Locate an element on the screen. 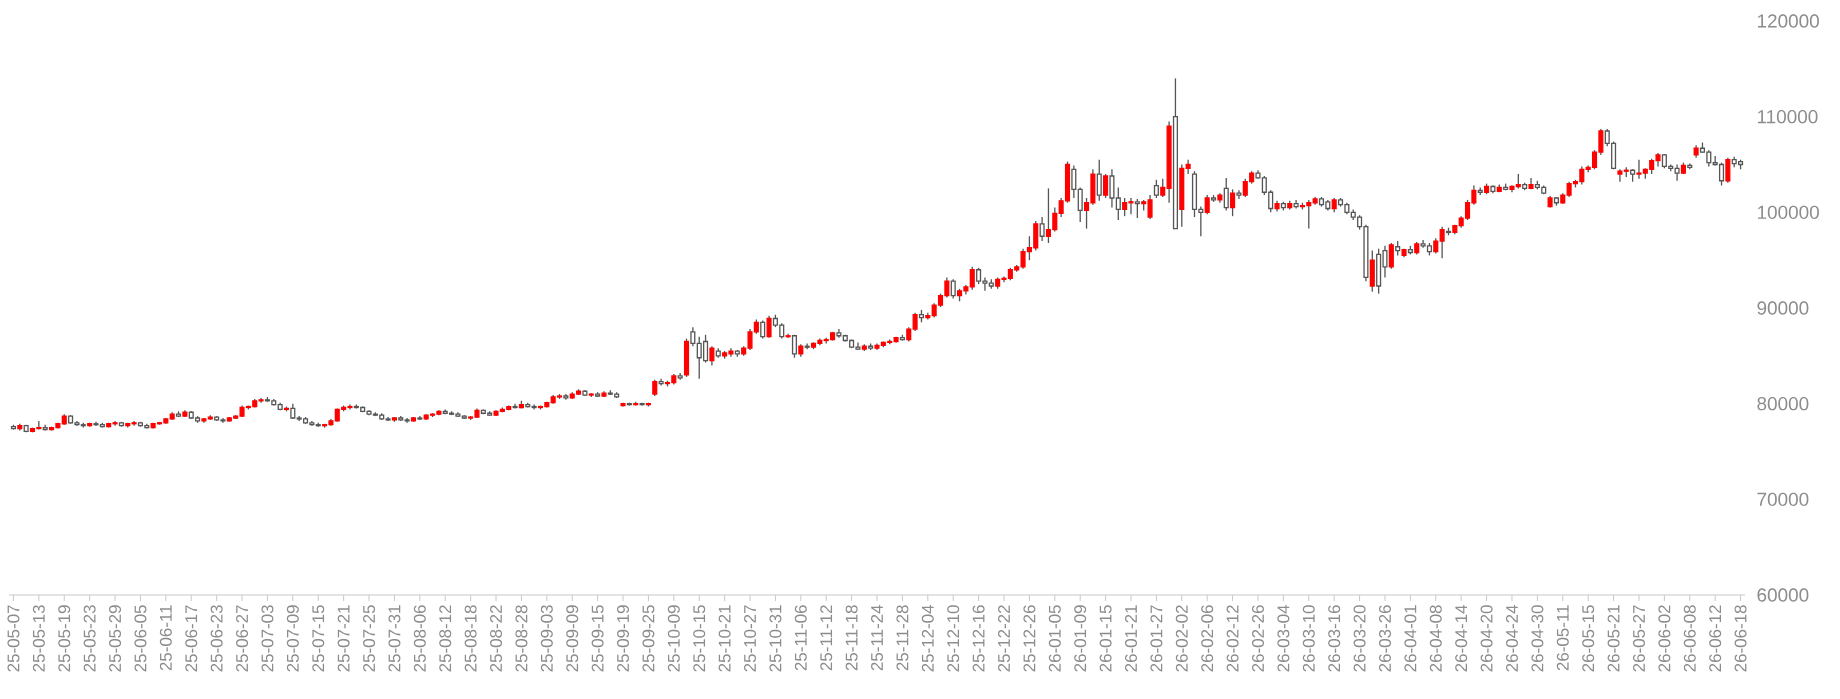  y-tick-label: 100000 is located at coordinates (1788, 212).